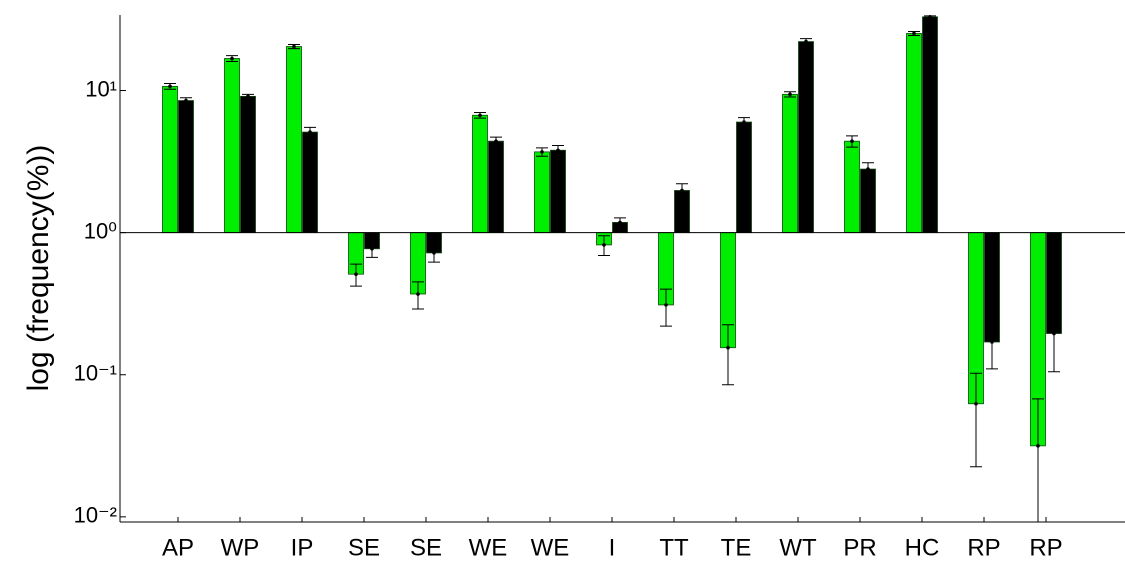 The image size is (1125, 564). Describe the element at coordinates (178, 547) in the screenshot. I see `x-tick-label: AP` at that location.